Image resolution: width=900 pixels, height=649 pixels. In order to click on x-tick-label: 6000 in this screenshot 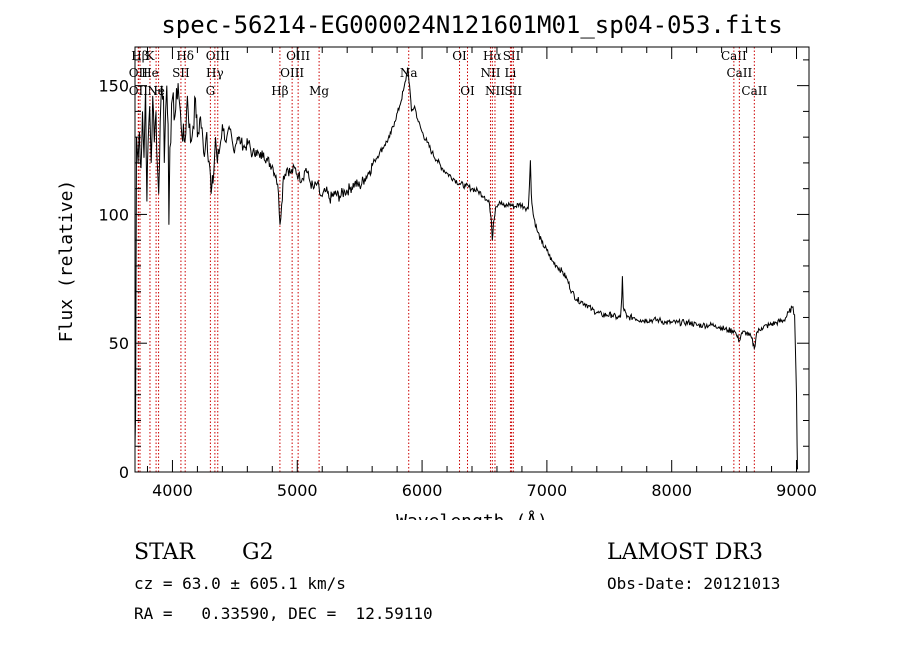, I will do `click(422, 490)`.